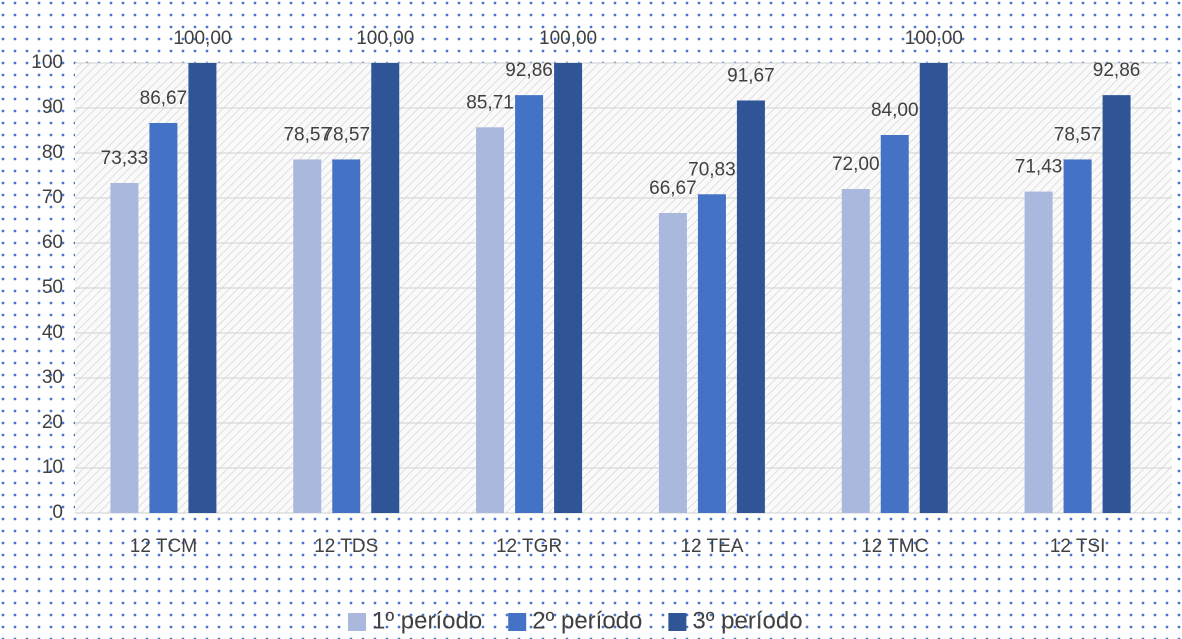  Describe the element at coordinates (52, 332) in the screenshot. I see `y-tick-label: 40` at that location.